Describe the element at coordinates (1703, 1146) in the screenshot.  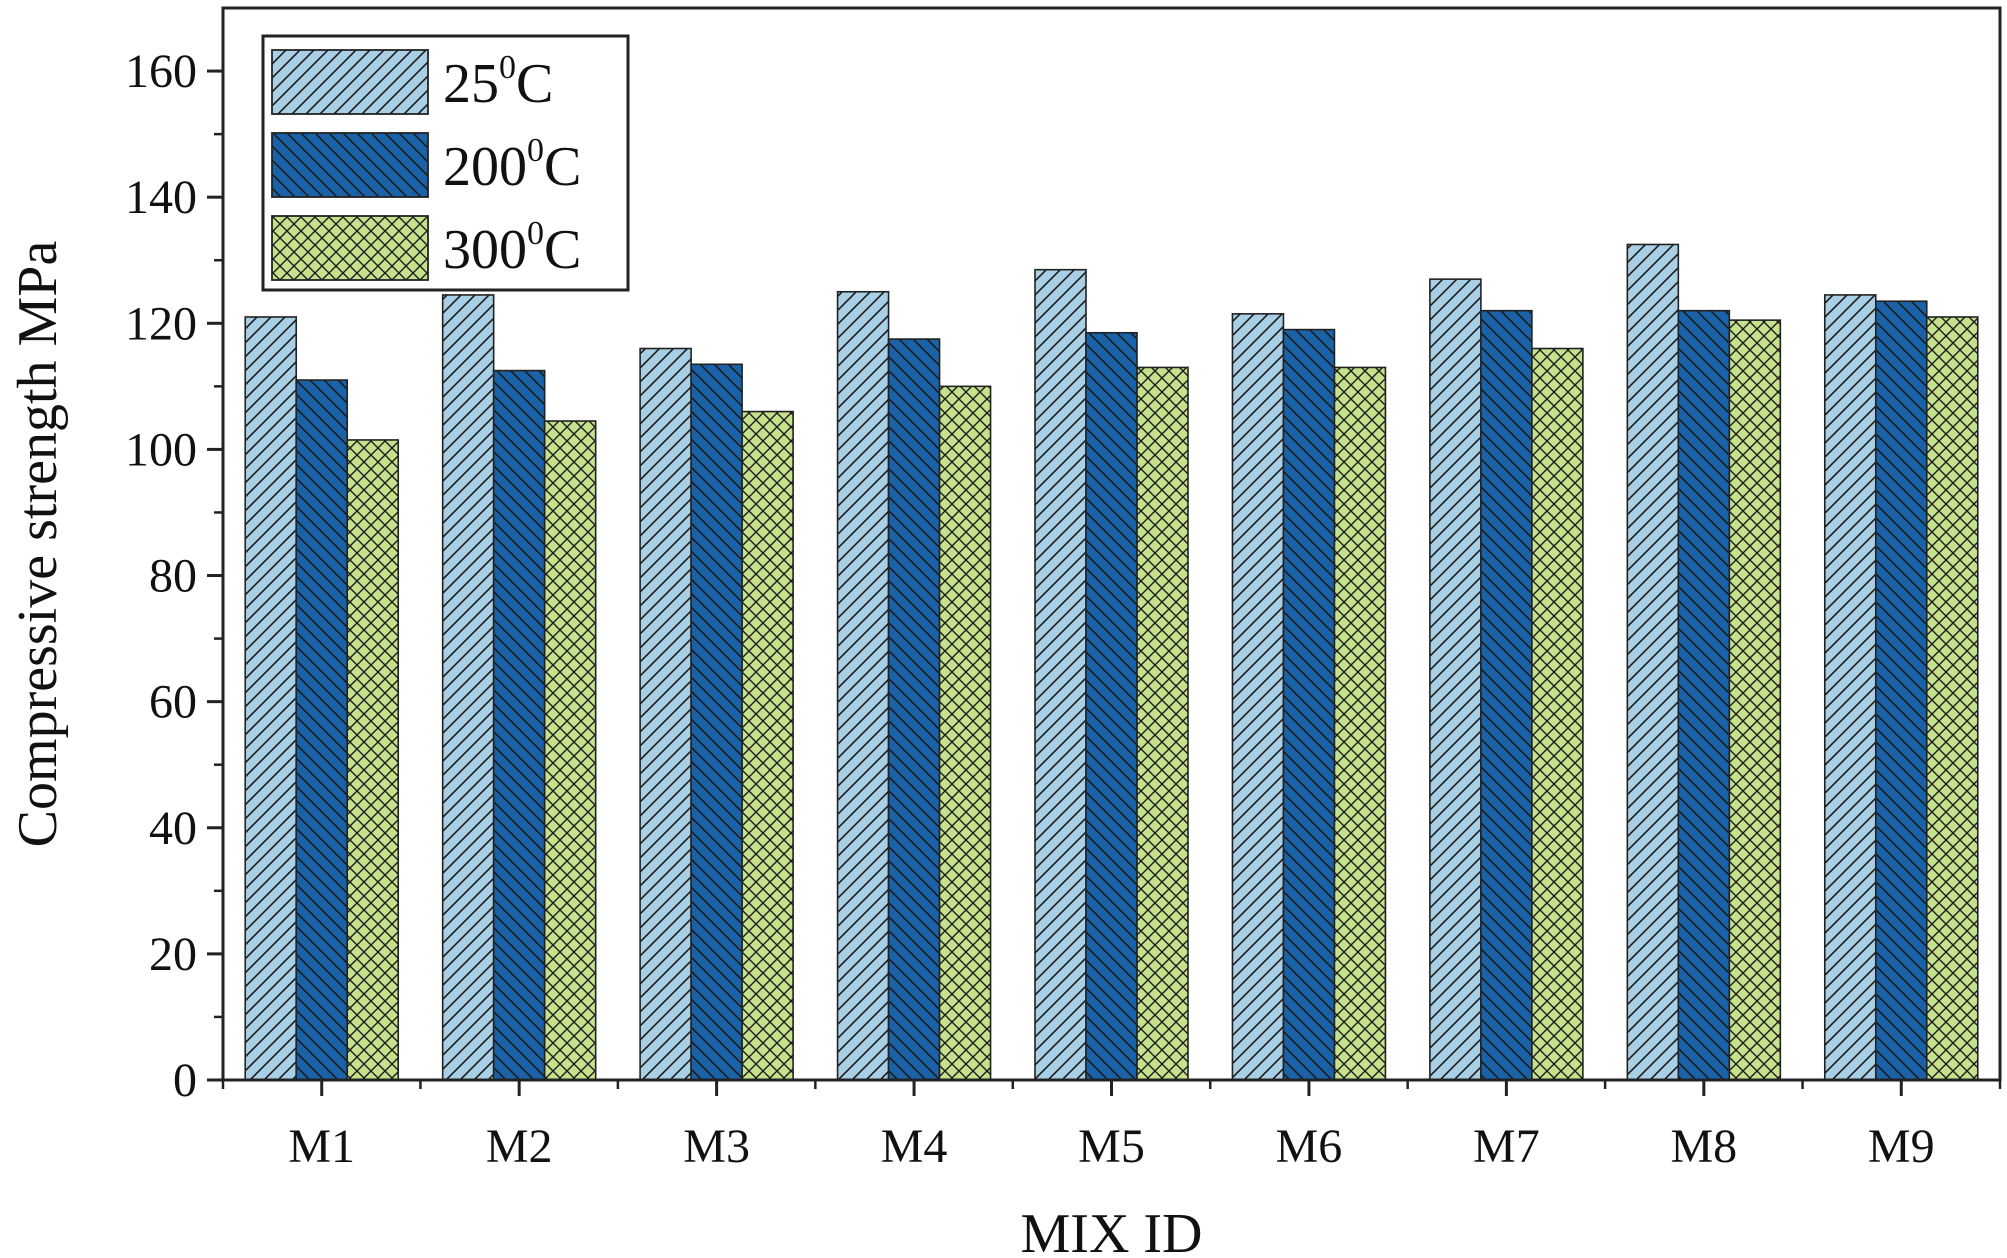
I see `x-tick-label-m8: M8` at that location.